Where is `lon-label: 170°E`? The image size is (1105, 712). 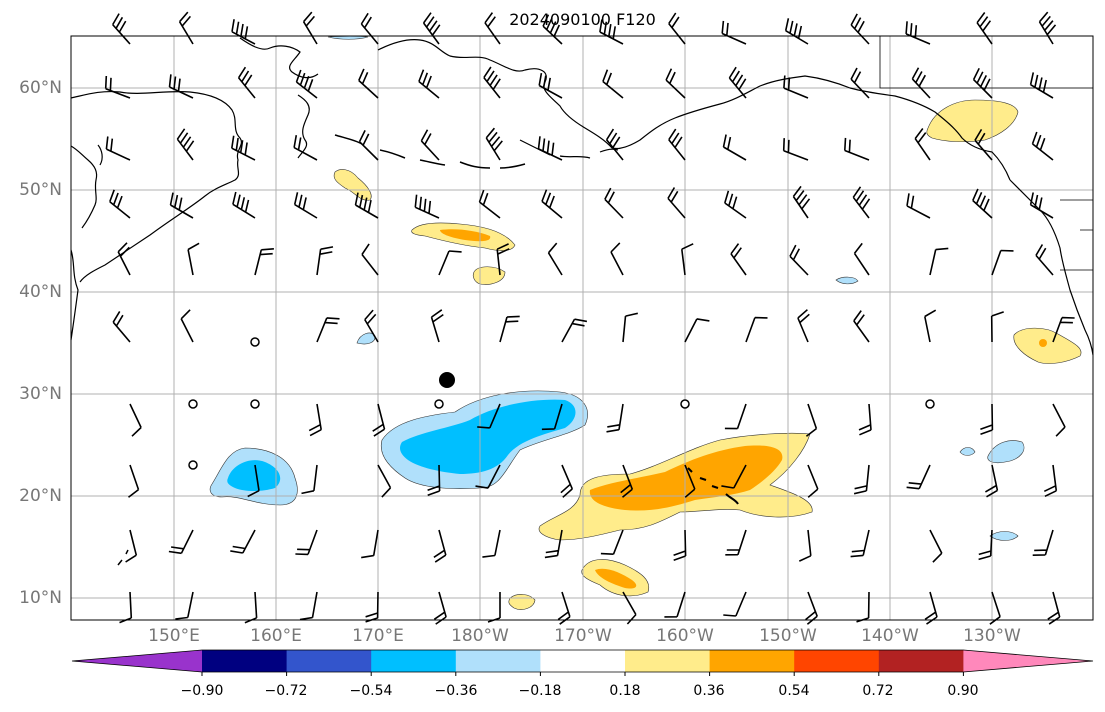 lon-label: 170°E is located at coordinates (378, 636).